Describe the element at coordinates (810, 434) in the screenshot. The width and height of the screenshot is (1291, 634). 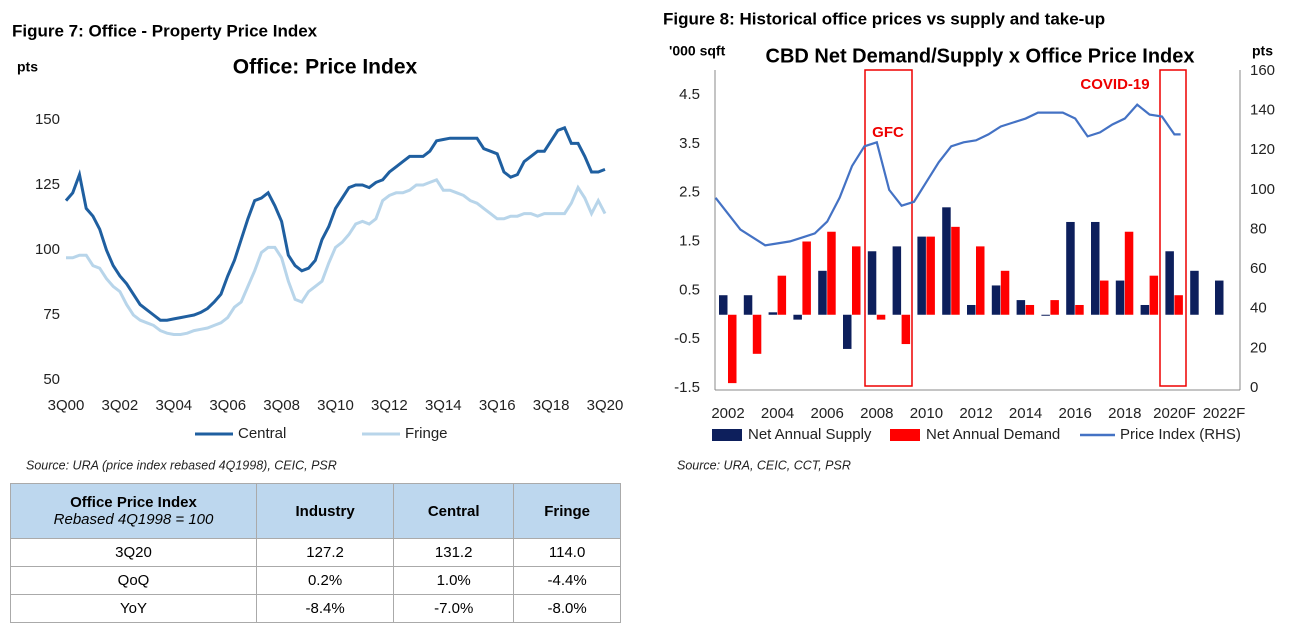
I see `legend-label: Net Annual Supply` at that location.